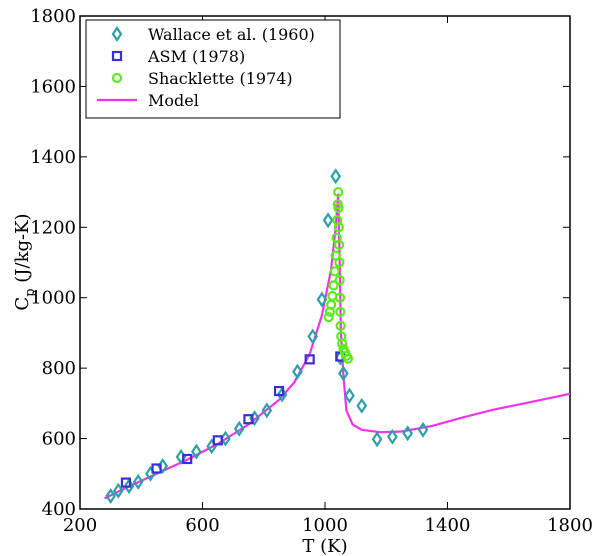  Describe the element at coordinates (196, 56) in the screenshot. I see `legend-label: ASM (1978)` at that location.